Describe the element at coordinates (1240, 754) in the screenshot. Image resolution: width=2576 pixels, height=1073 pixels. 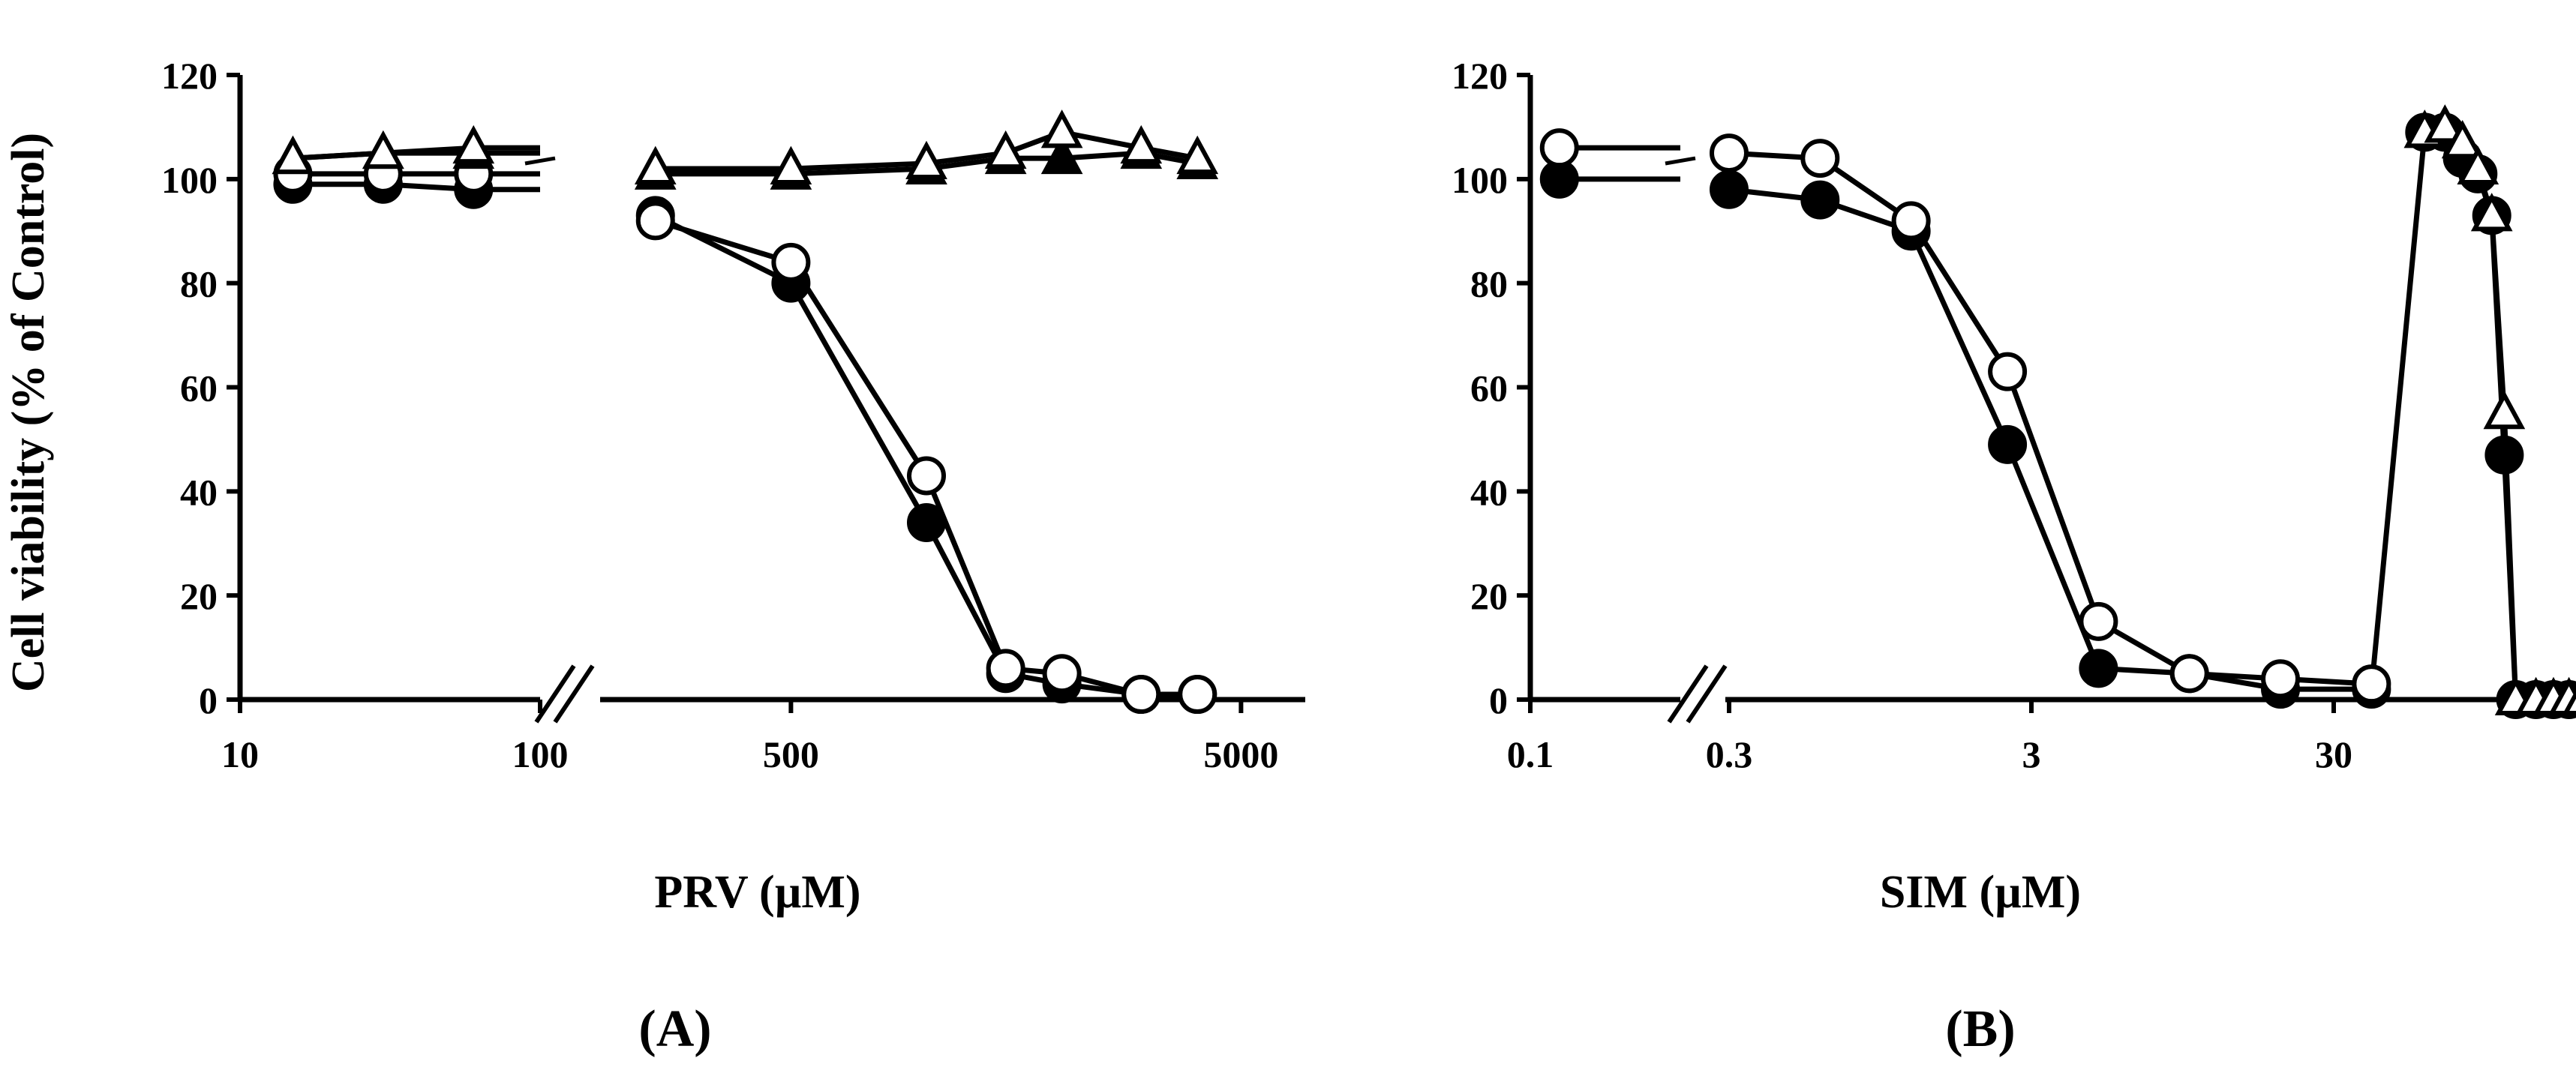
I see `x-tick-label: 5000` at that location.